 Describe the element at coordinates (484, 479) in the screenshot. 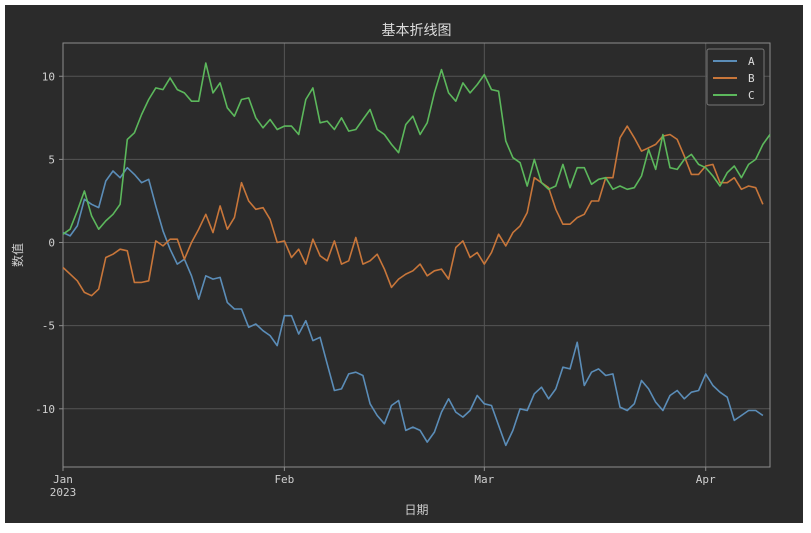

I see `x-tick-label: Mar` at that location.